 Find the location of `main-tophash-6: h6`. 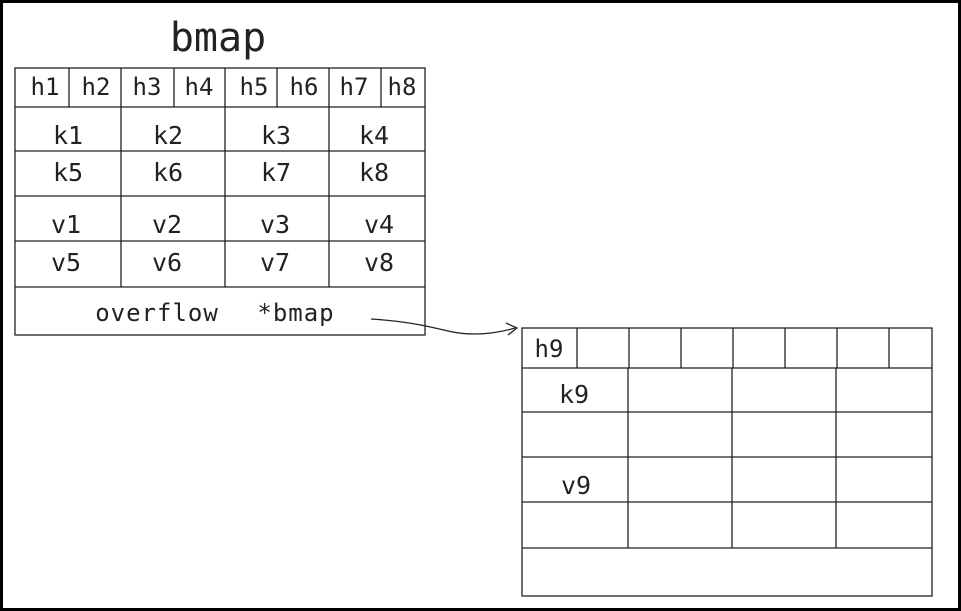

main-tophash-6: h6 is located at coordinates (304, 87).